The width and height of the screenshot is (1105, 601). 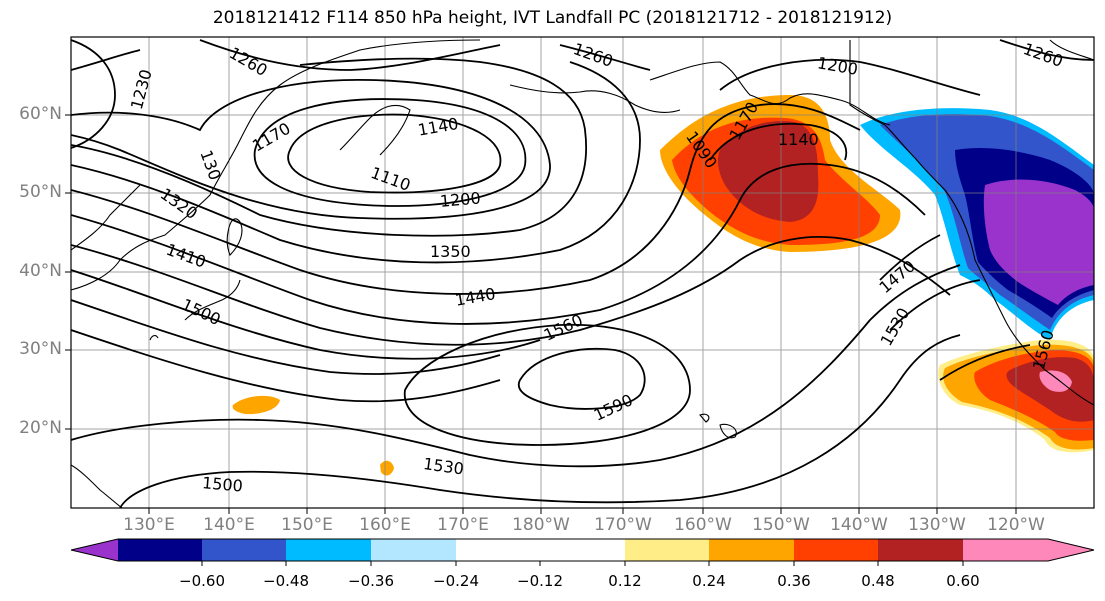 What do you see at coordinates (781, 525) in the screenshot?
I see `lon-label: 150°W` at bounding box center [781, 525].